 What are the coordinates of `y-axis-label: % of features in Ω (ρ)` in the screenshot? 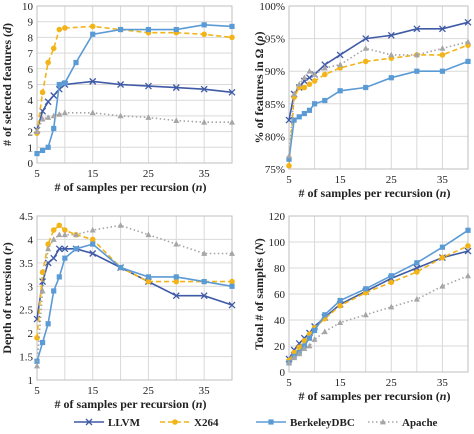 It's located at (259, 88).